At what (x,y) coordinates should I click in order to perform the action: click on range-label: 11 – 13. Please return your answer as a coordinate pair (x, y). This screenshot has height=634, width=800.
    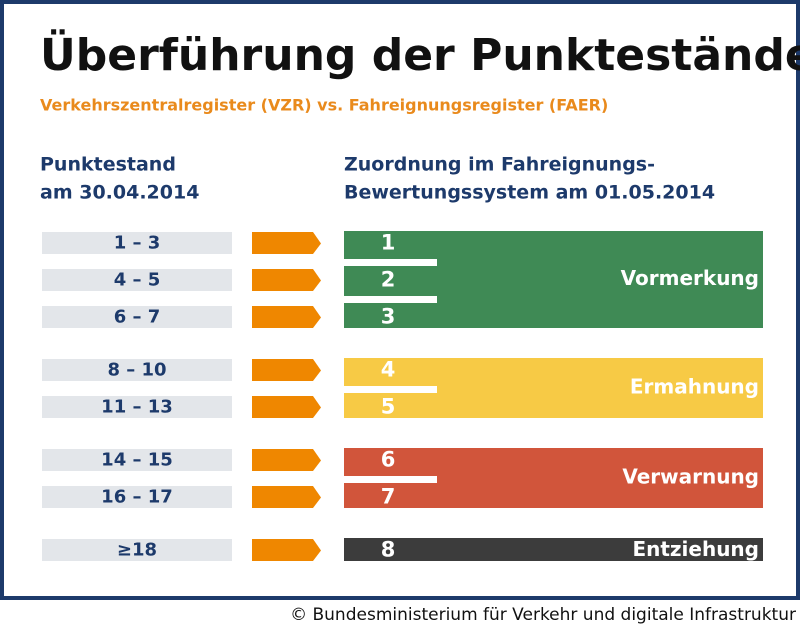
    Looking at the image, I should click on (137, 407).